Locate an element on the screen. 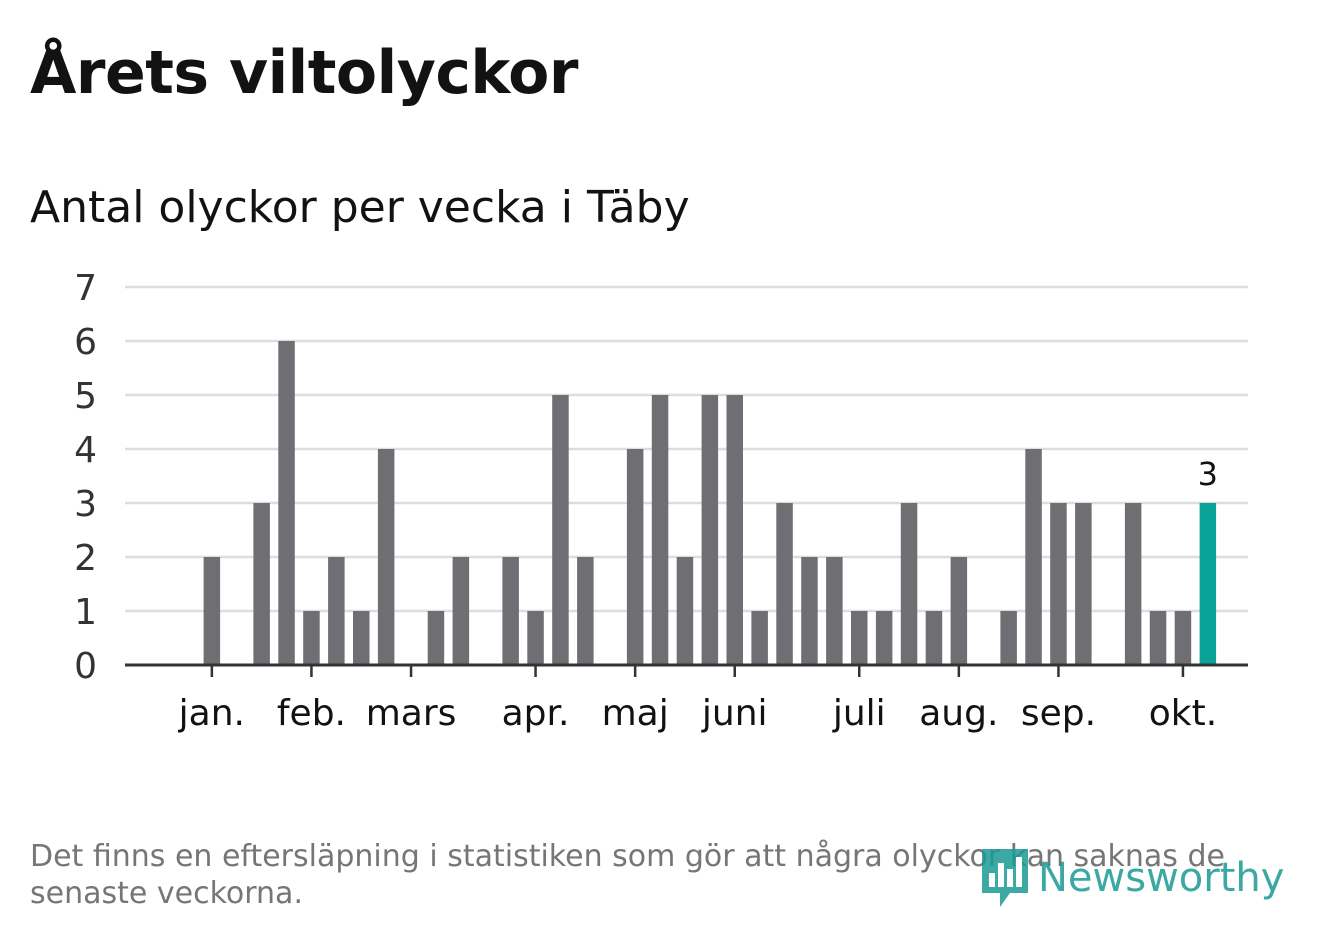 Image resolution: width=1322 pixels, height=939 pixels. chart-subtitle: Antal olyckor per vecka i Täby is located at coordinates (360, 207).